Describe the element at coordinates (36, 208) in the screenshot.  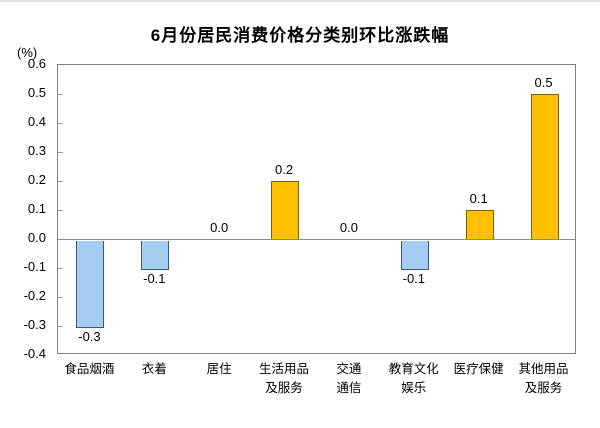
I see `y-tick-label: 0.1` at that location.